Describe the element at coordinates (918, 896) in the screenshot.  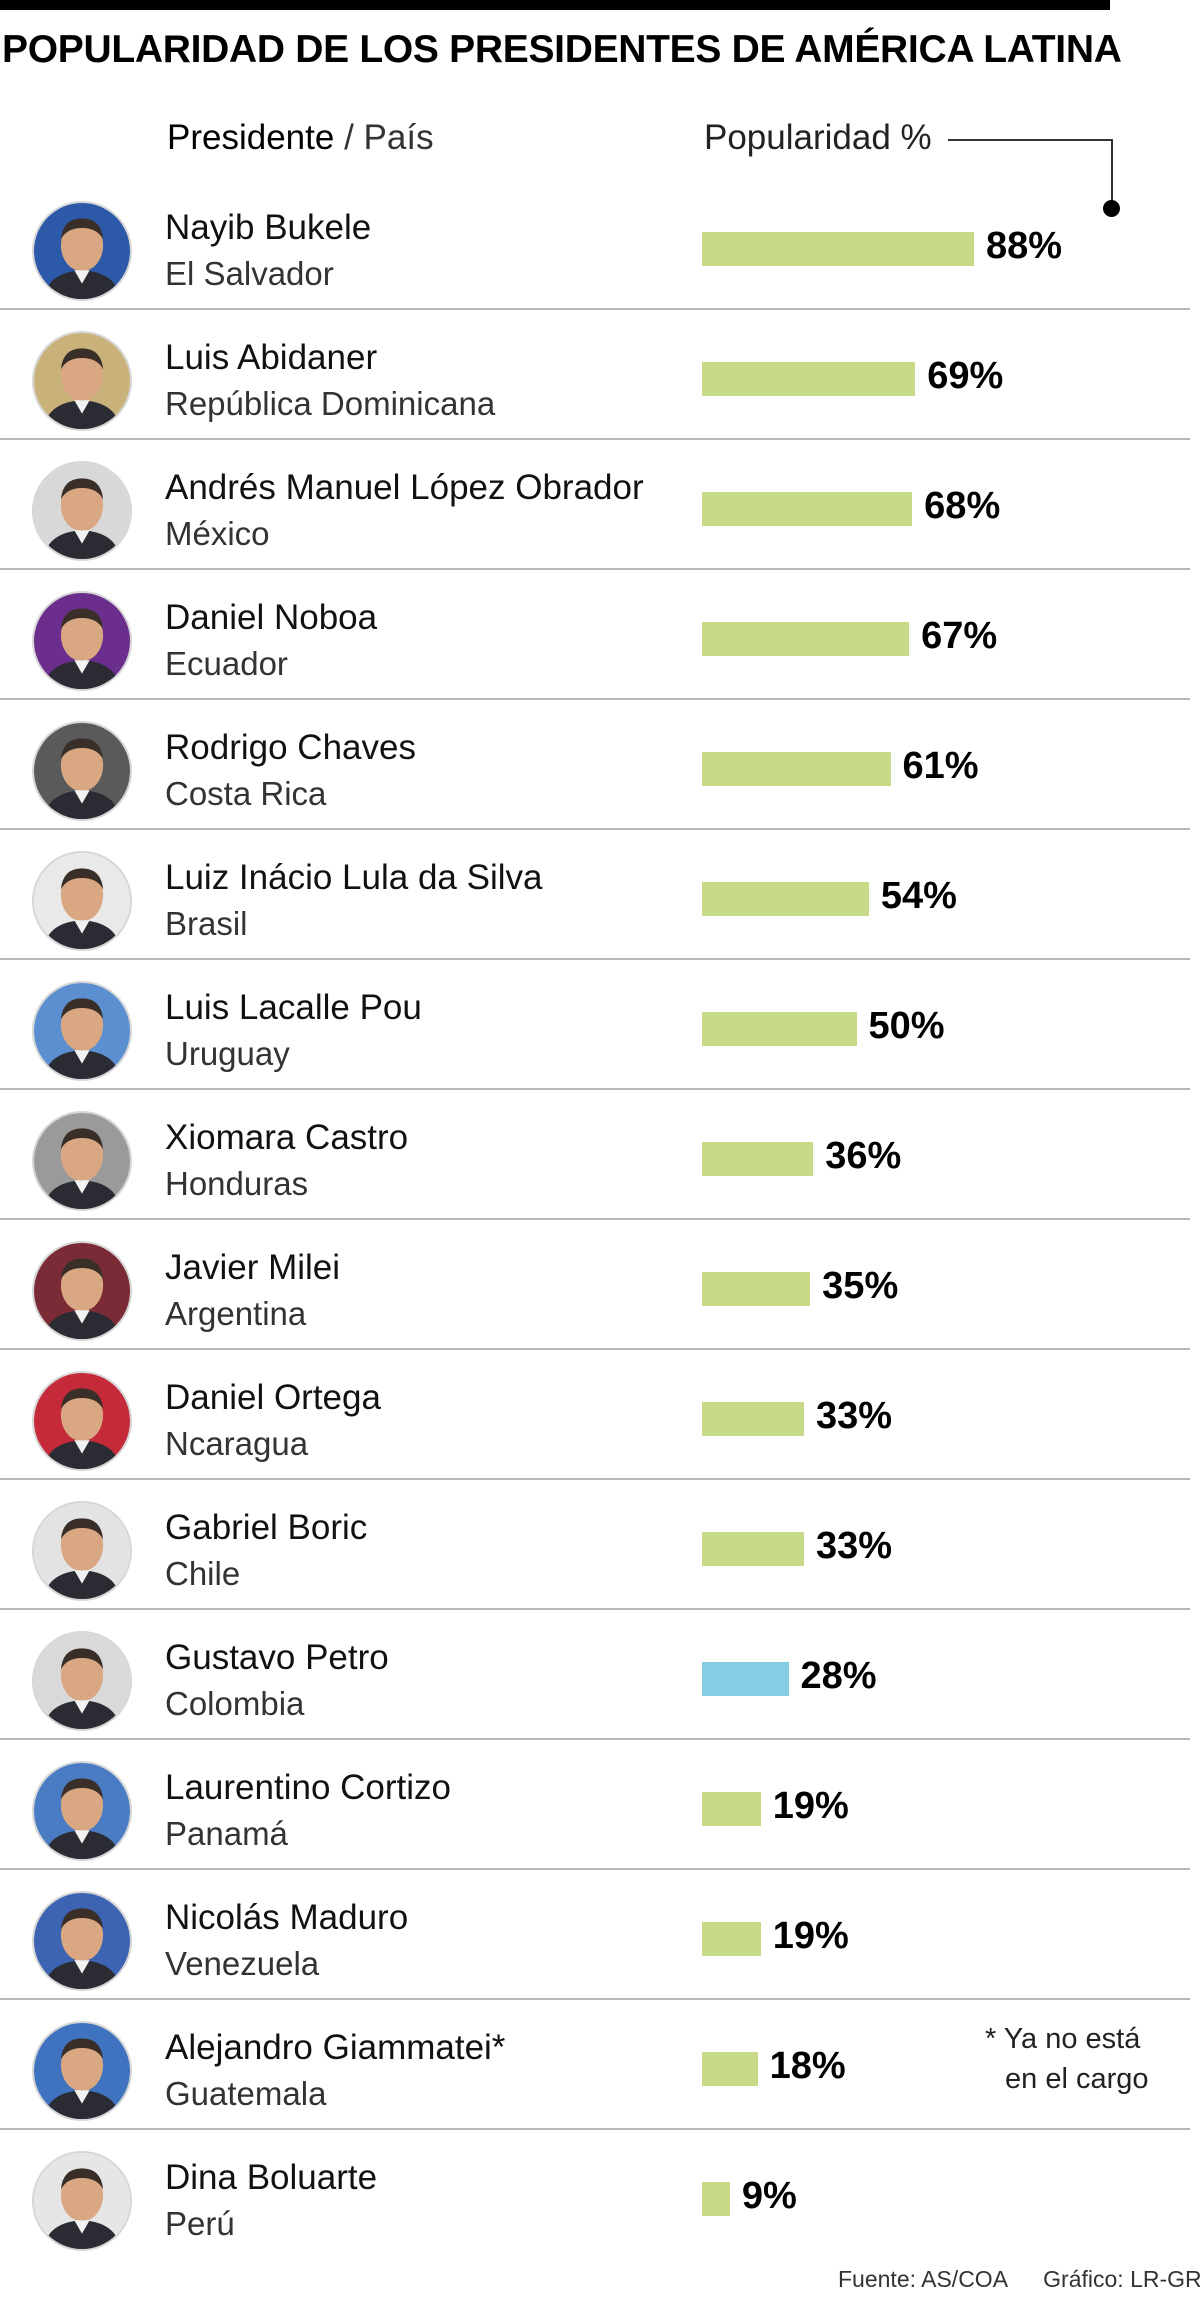
I see `bar-value-label: 54%` at that location.